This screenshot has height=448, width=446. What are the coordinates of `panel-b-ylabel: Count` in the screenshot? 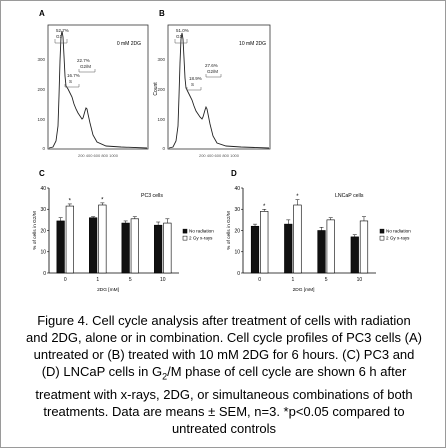 It's located at (156, 89).